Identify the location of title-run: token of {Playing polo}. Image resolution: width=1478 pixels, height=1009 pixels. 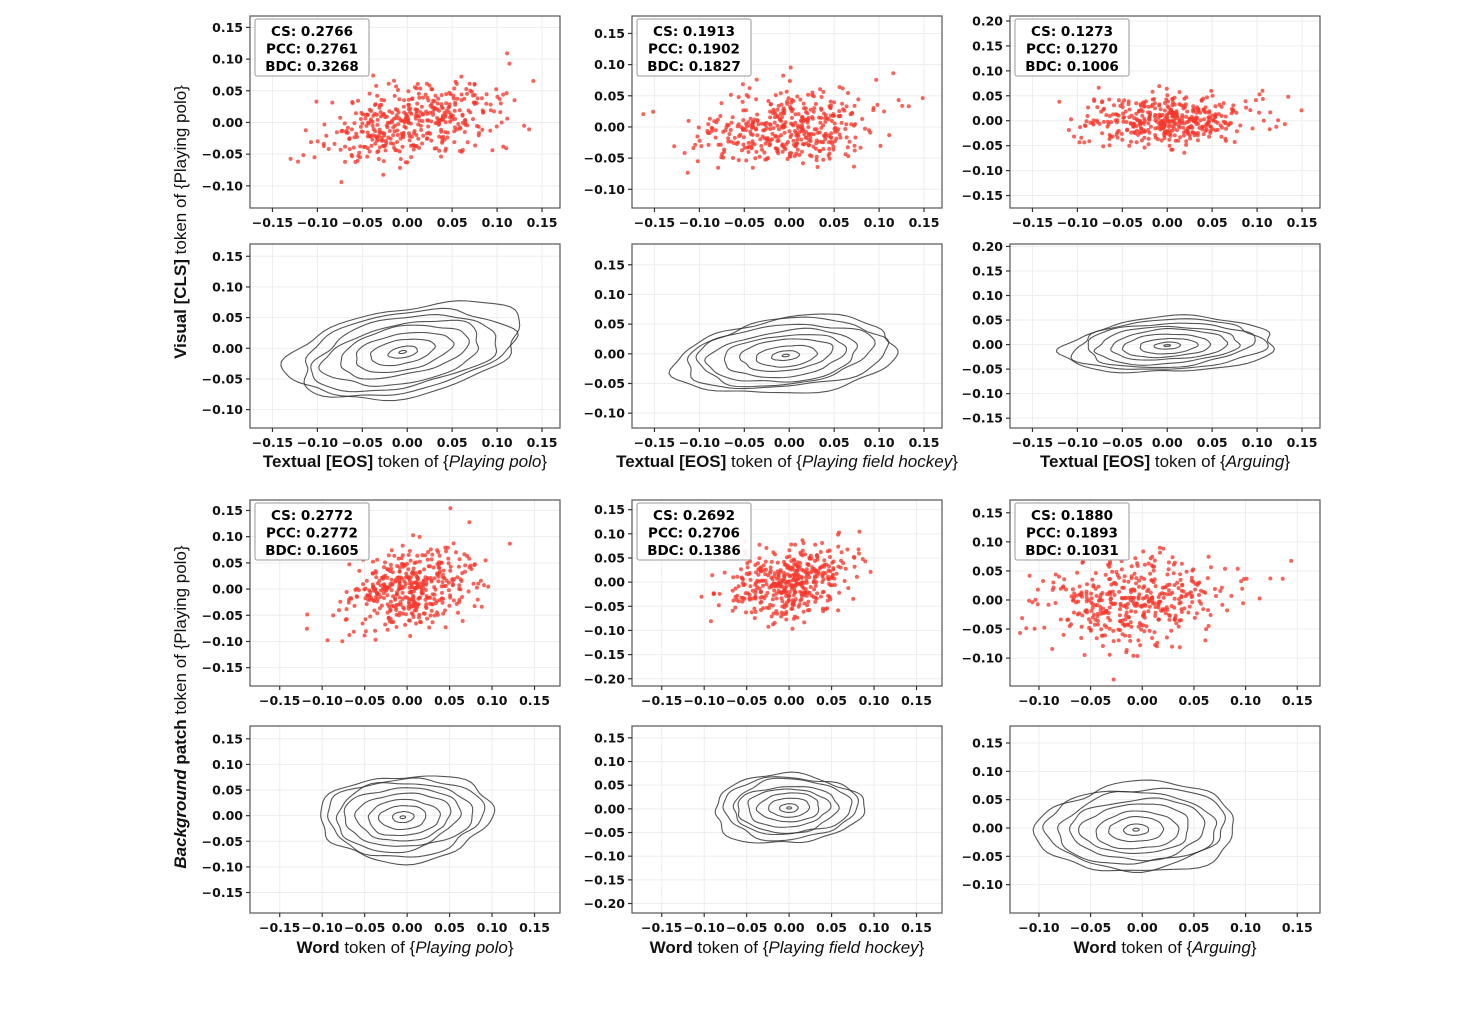
(180, 172).